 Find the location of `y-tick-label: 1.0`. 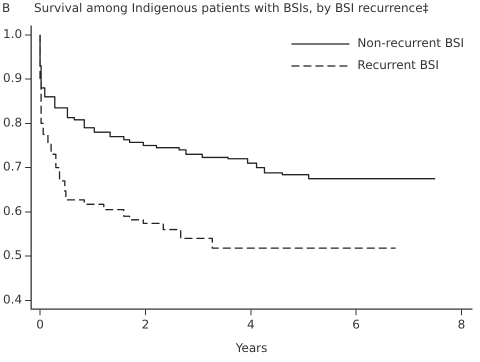

y-tick-label: 1.0 is located at coordinates (12, 33).